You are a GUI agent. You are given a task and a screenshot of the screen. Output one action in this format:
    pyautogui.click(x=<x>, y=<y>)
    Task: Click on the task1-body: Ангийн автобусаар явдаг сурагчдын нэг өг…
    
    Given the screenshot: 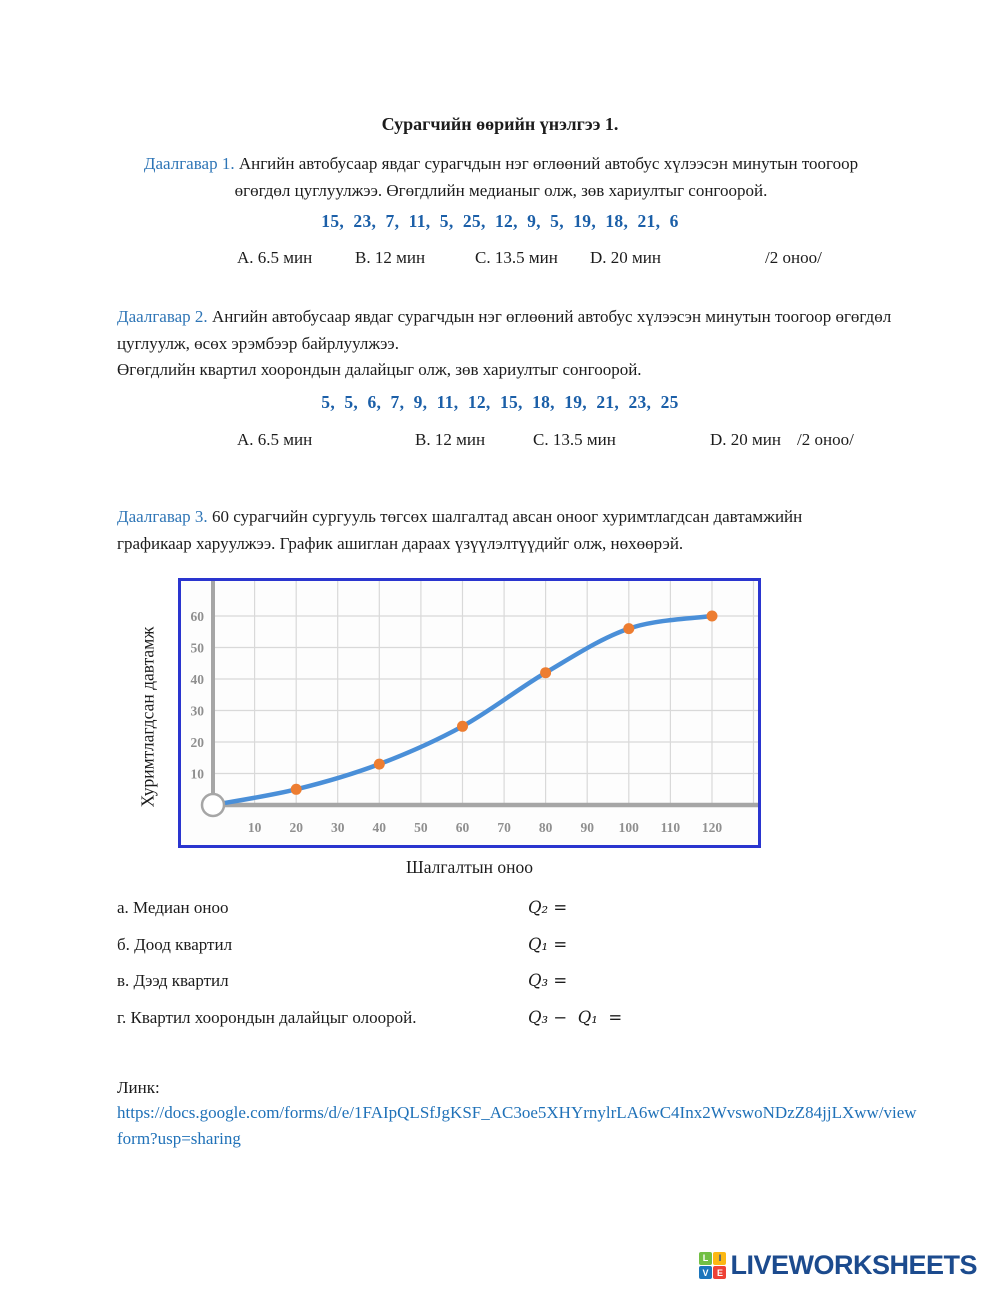 What is the action you would take?
    pyautogui.click(x=546, y=177)
    